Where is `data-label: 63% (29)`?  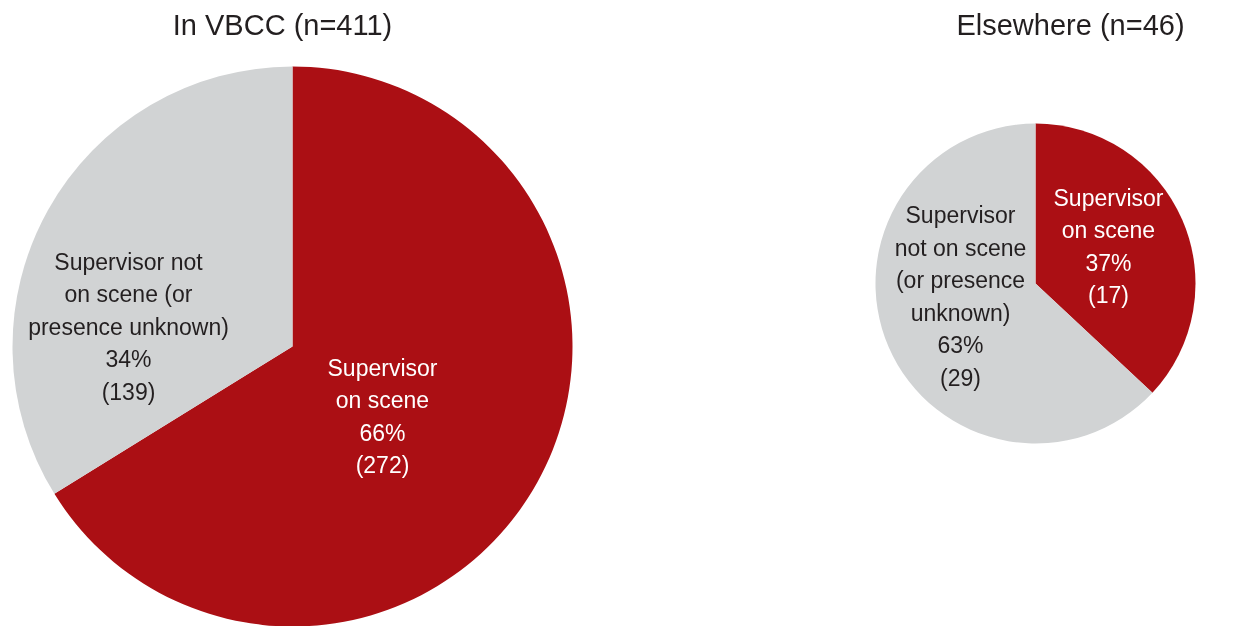 data-label: 63% (29) is located at coordinates (960, 361).